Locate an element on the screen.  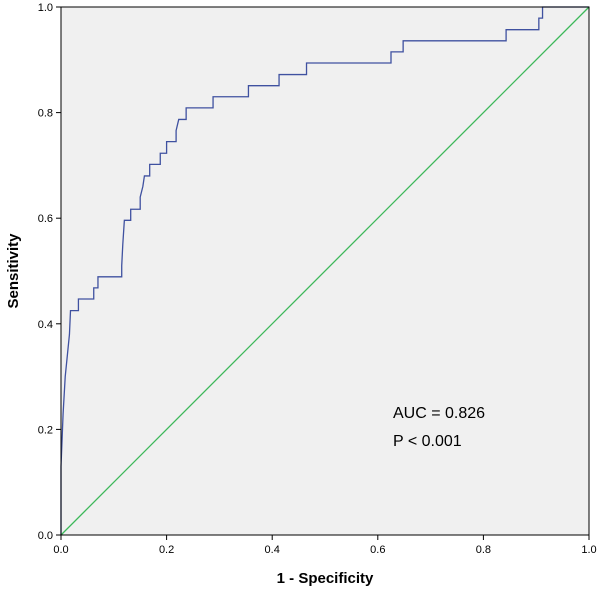
auc-annotation: AUC = 0.826 is located at coordinates (439, 413).